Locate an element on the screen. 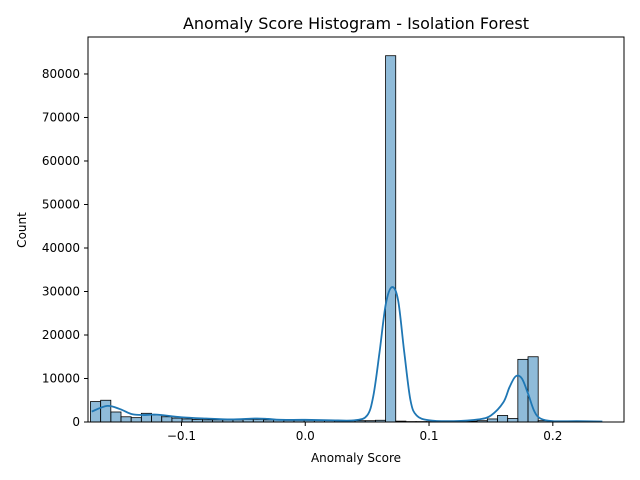  x-tick-label: 0.0 is located at coordinates (305, 436).